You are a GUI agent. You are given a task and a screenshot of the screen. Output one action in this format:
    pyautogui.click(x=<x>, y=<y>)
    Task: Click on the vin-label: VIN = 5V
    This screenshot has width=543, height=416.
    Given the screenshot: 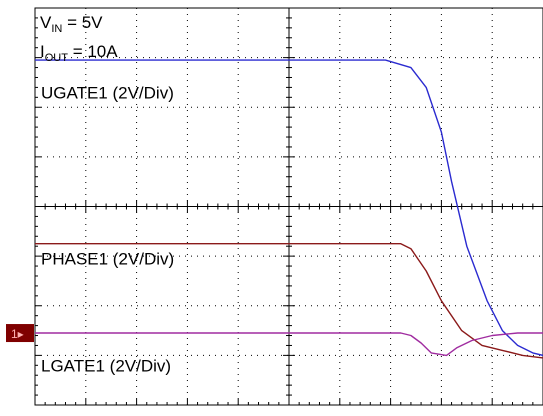 What is the action you would take?
    pyautogui.click(x=71, y=24)
    